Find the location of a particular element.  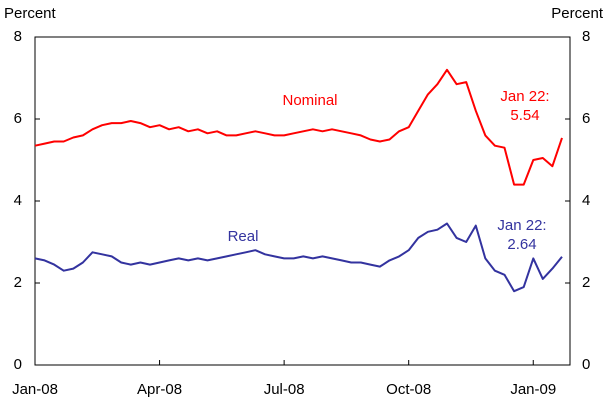

series-label: Nominal is located at coordinates (309, 100).